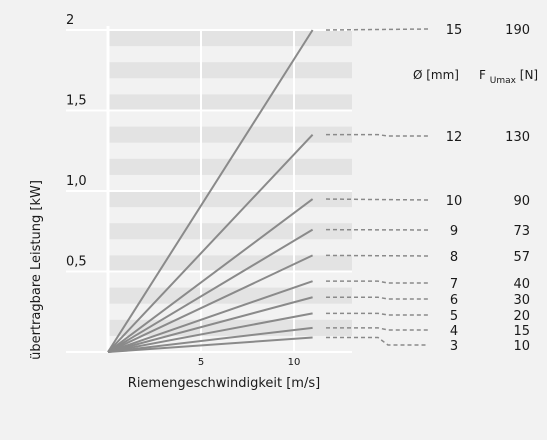 The height and width of the screenshot is (440, 547). Describe the element at coordinates (521, 300) in the screenshot. I see `force-value: 30` at that location.